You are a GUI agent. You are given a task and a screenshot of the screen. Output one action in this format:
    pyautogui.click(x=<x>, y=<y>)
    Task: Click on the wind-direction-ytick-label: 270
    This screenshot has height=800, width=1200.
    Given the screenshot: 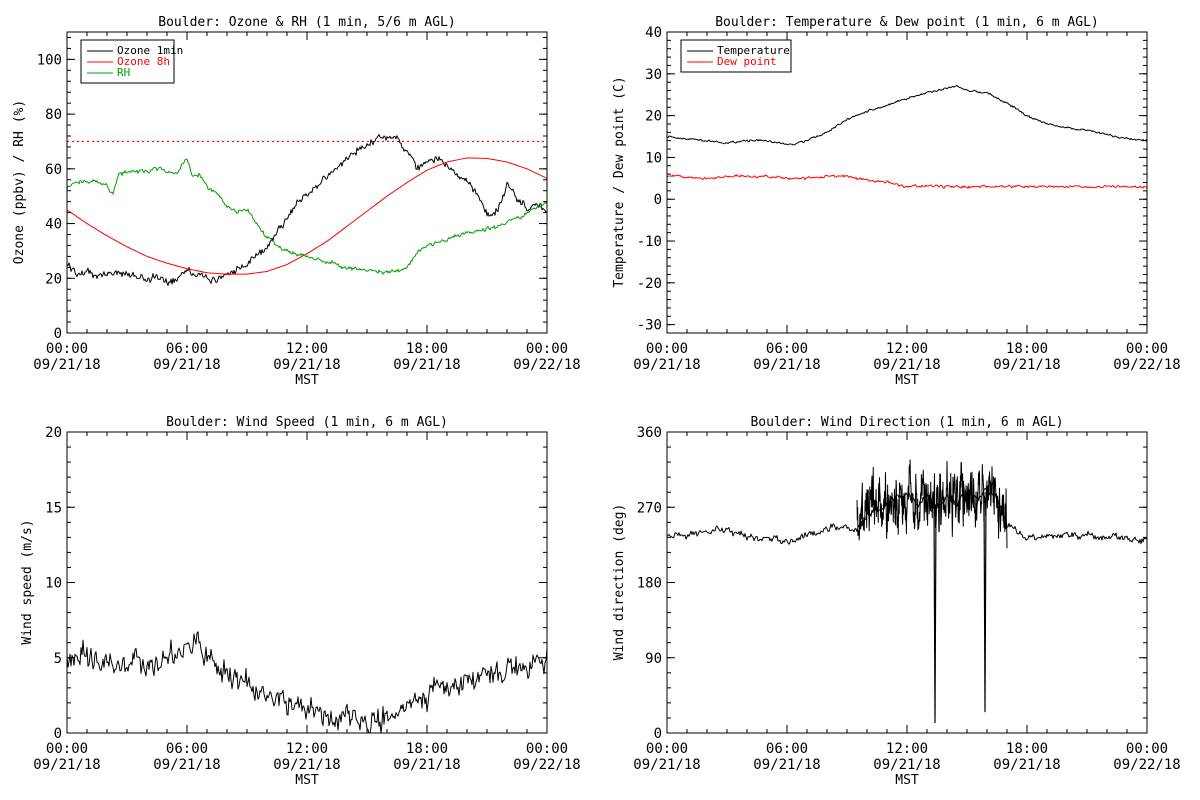 What is the action you would take?
    pyautogui.click(x=649, y=508)
    